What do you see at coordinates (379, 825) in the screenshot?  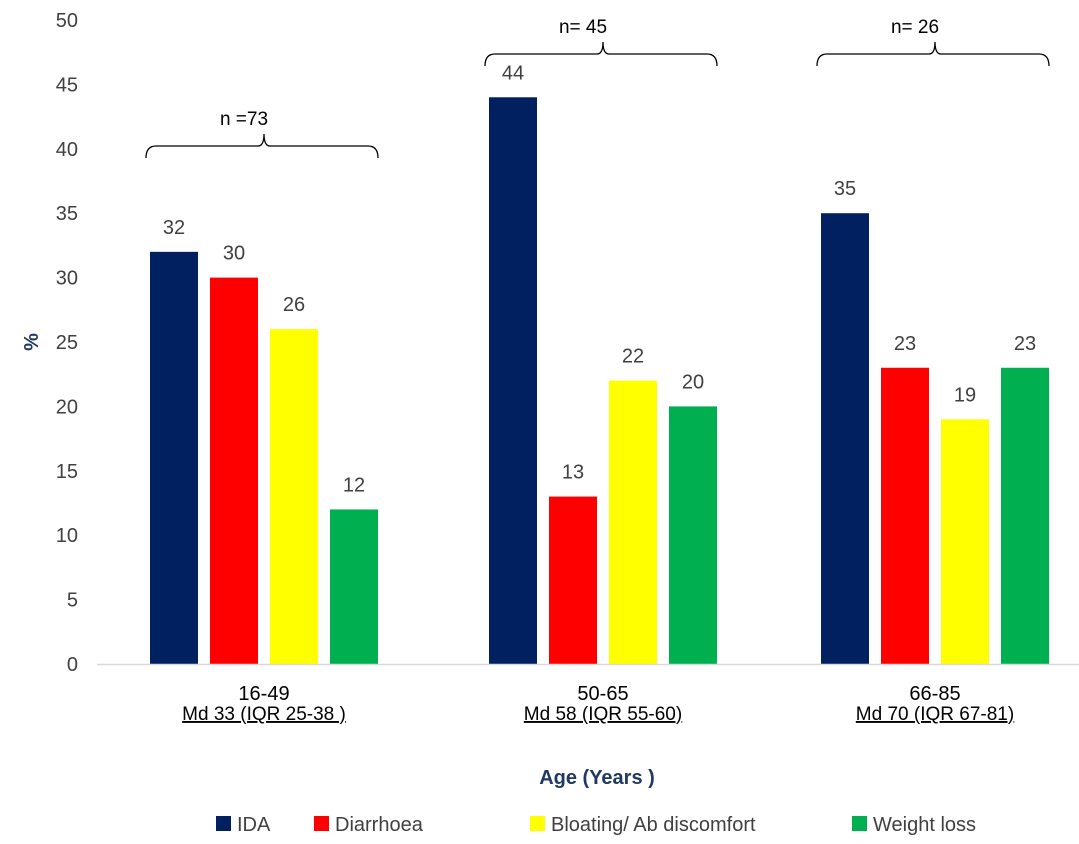 I see `legend-label: Diarrhoea` at bounding box center [379, 825].